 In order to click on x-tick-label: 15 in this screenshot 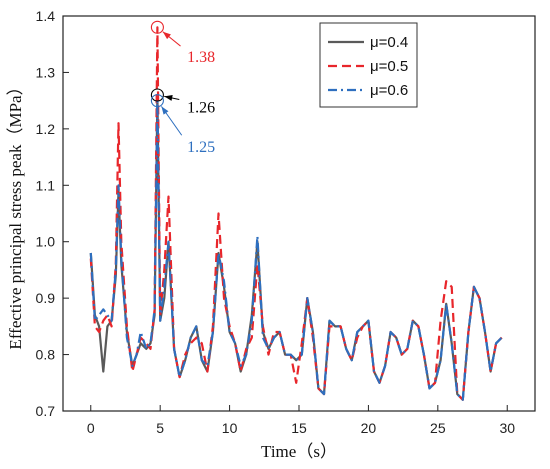, I will do `click(299, 428)`.